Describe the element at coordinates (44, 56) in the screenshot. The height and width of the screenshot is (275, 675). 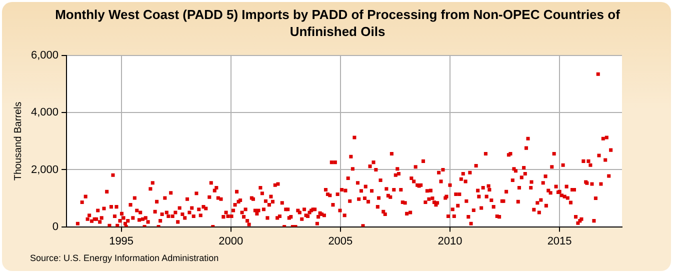
I see `y-tick-label: 6,000` at that location.